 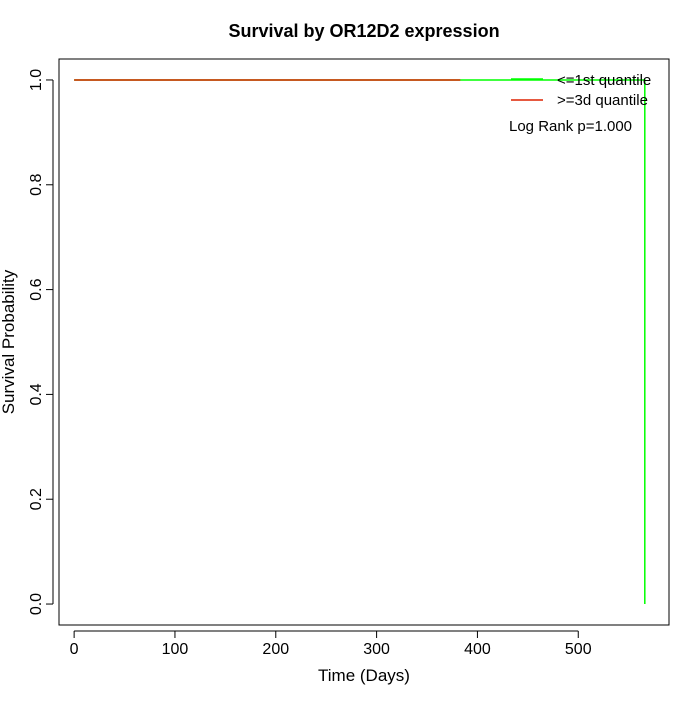 What do you see at coordinates (364, 675) in the screenshot?
I see `x-axis-label: Time (Days)` at bounding box center [364, 675].